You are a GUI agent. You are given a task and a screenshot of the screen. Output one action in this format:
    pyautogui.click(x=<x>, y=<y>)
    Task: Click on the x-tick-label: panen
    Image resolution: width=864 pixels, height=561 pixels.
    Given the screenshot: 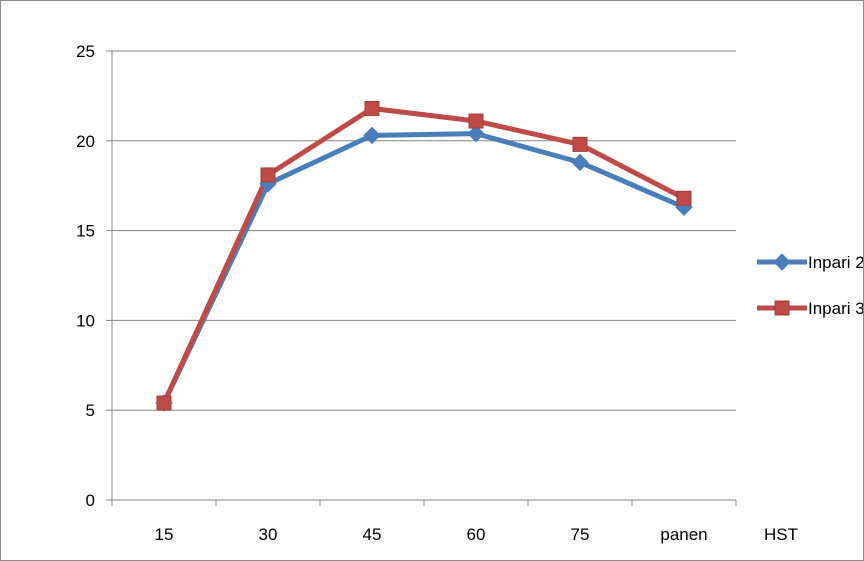 What is the action you would take?
    pyautogui.click(x=683, y=534)
    